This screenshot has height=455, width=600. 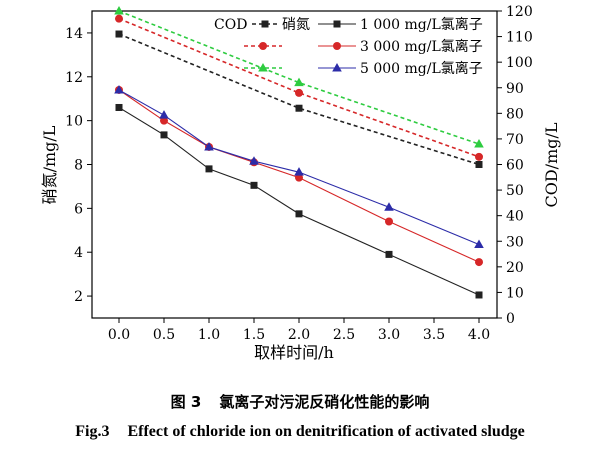 I want to click on x-tick-label: 0.0, so click(x=119, y=335).